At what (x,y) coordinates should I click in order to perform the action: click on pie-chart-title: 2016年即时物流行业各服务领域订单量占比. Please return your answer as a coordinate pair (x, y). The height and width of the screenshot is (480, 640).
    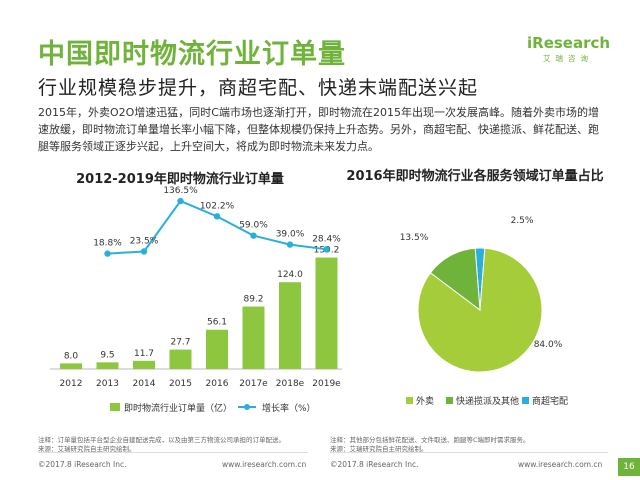
    Looking at the image, I should click on (474, 176).